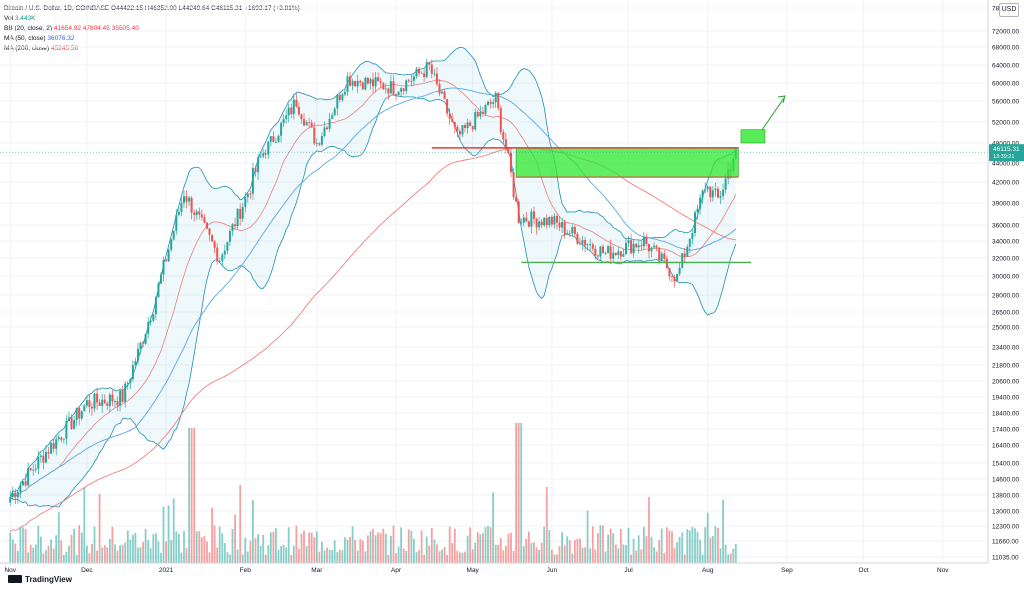  I want to click on tradingview-logo: TradingView, so click(40, 579).